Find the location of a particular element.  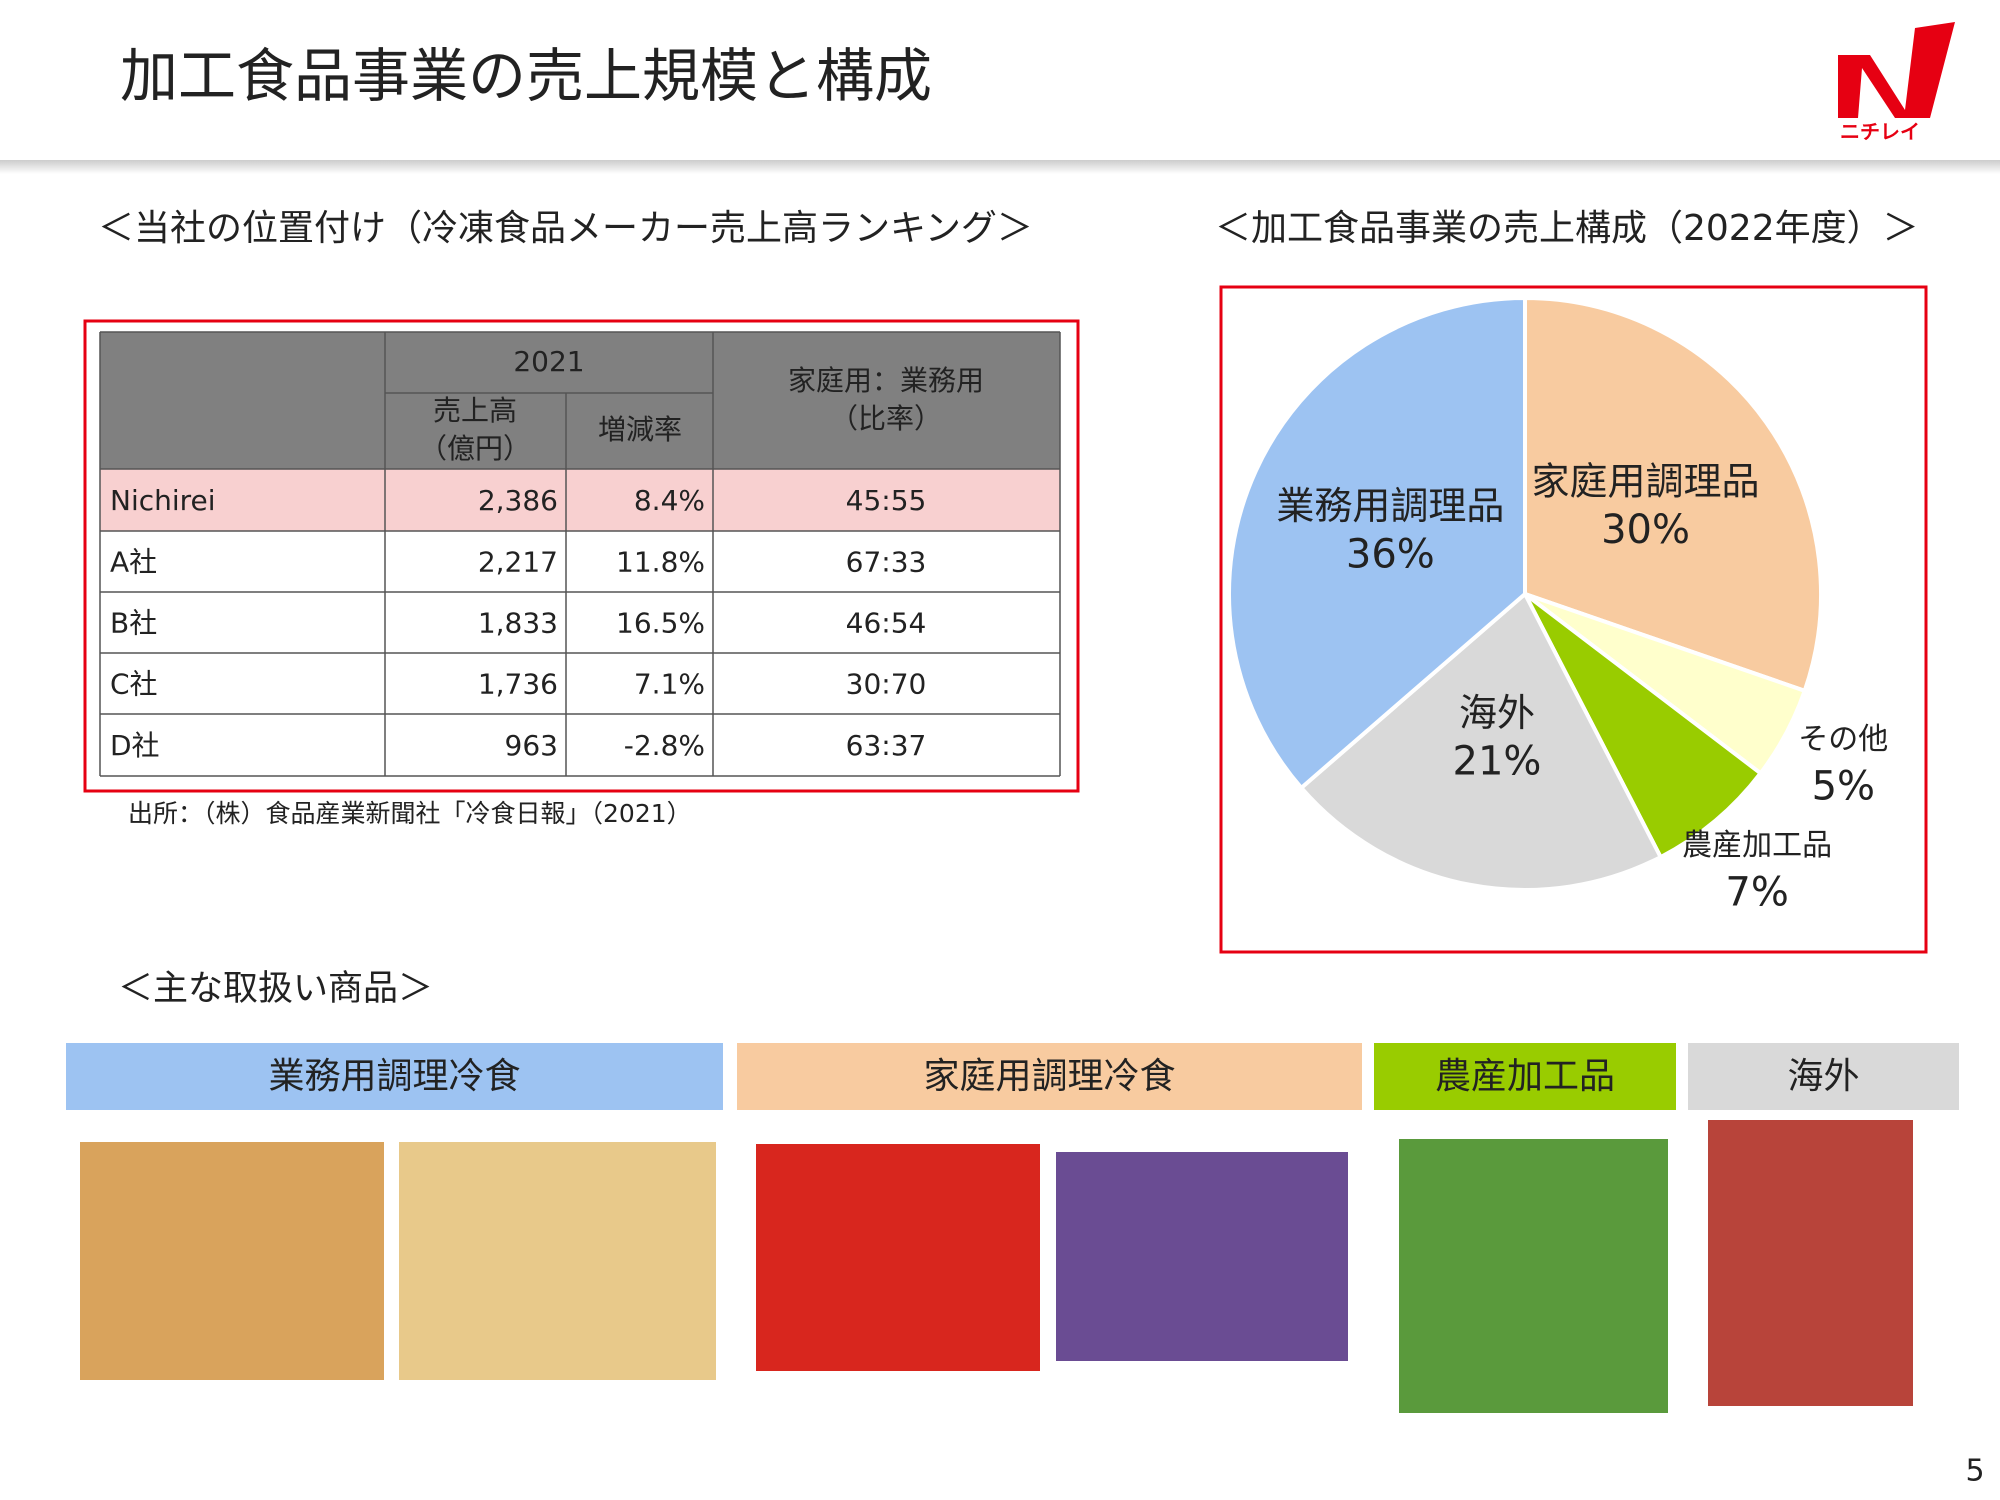

page-number: 5 is located at coordinates (1974, 1471).